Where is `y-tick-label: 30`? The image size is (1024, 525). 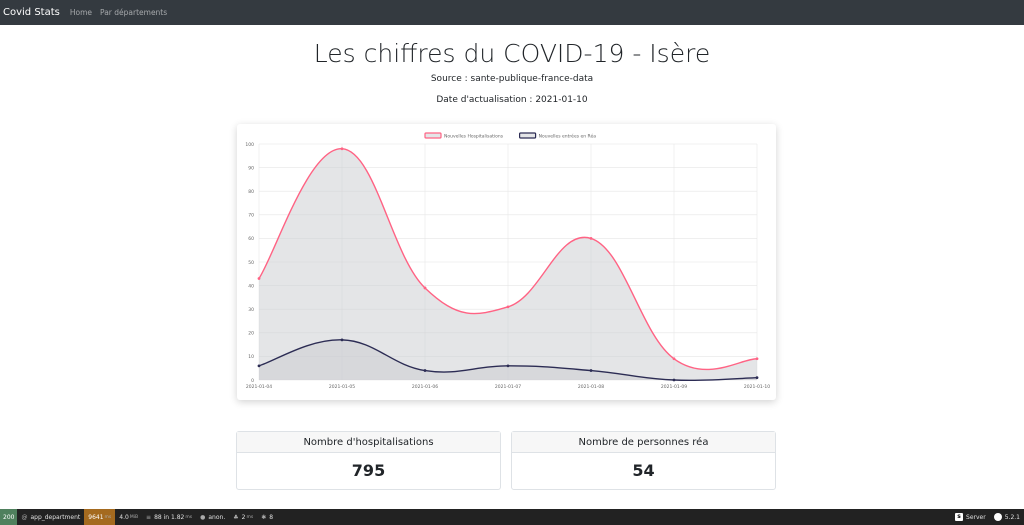
y-tick-label: 30 is located at coordinates (251, 310).